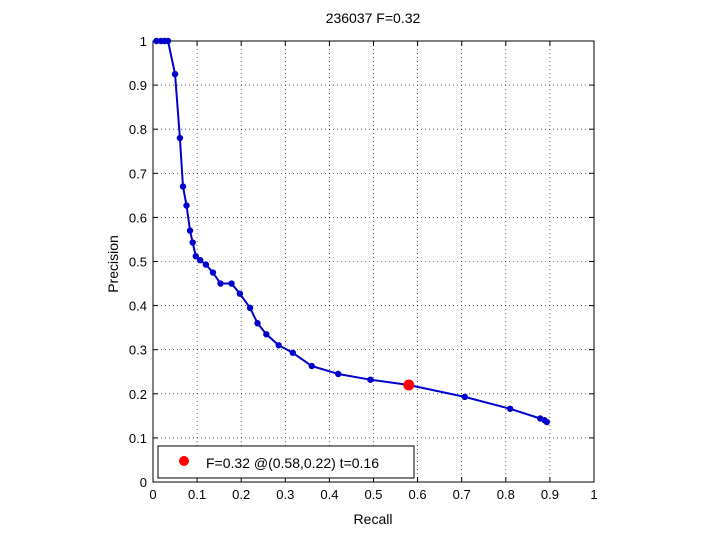 This screenshot has height=540, width=720. Describe the element at coordinates (138, 217) in the screenshot. I see `y-tick-label: 0.6` at that location.